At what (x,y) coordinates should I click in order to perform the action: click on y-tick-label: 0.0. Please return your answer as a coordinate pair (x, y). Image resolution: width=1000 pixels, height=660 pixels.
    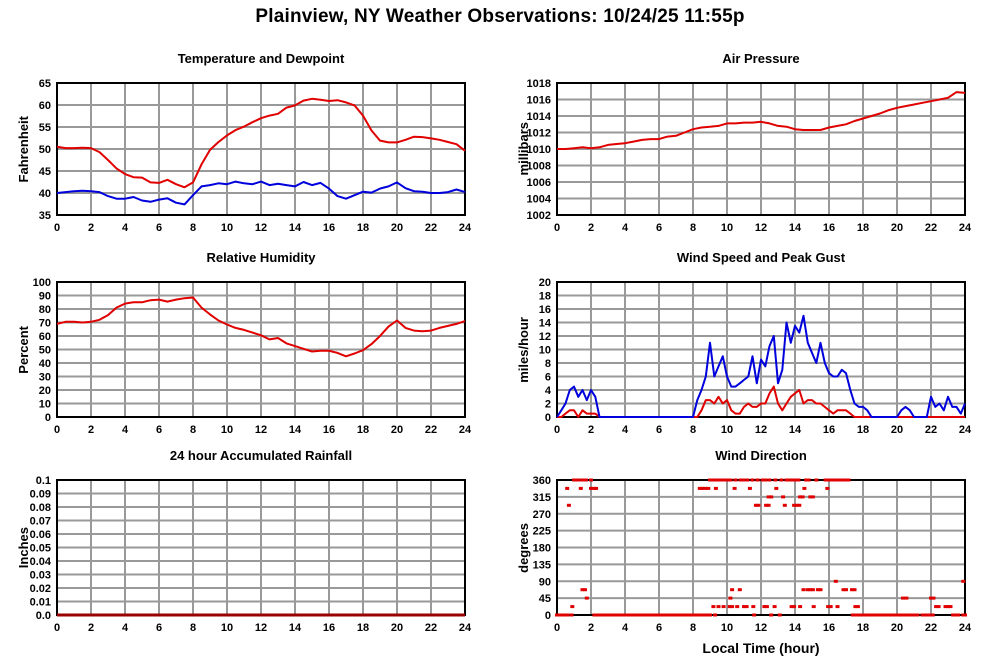
    Looking at the image, I should click on (43, 616).